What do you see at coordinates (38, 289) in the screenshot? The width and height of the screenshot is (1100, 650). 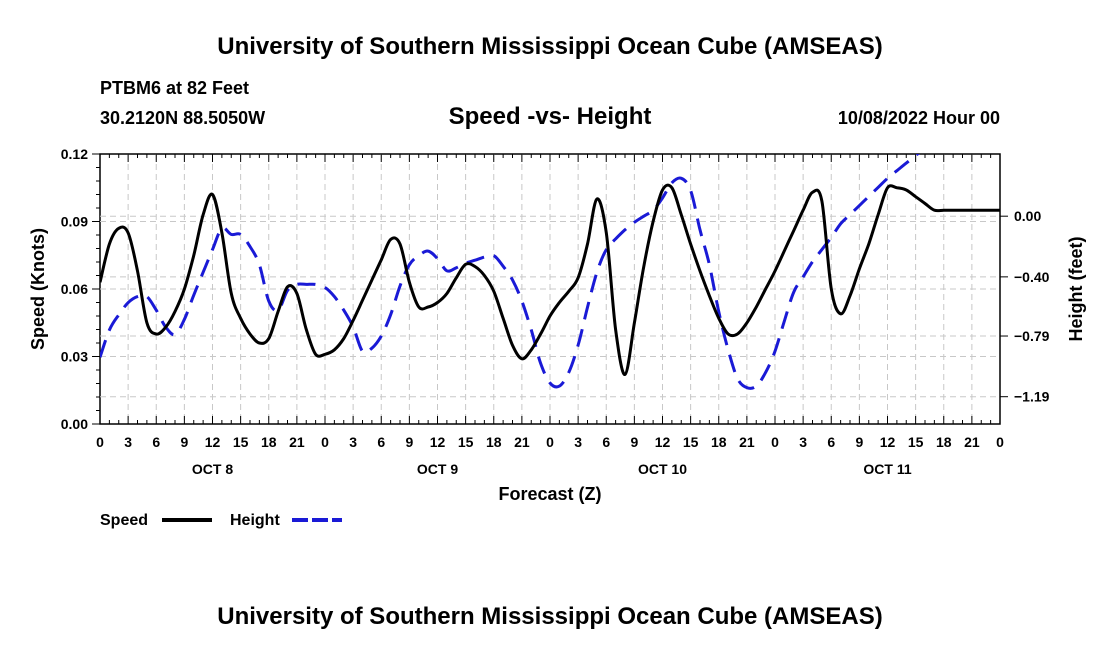 I see `y-axis-label: Speed (Knots)` at bounding box center [38, 289].